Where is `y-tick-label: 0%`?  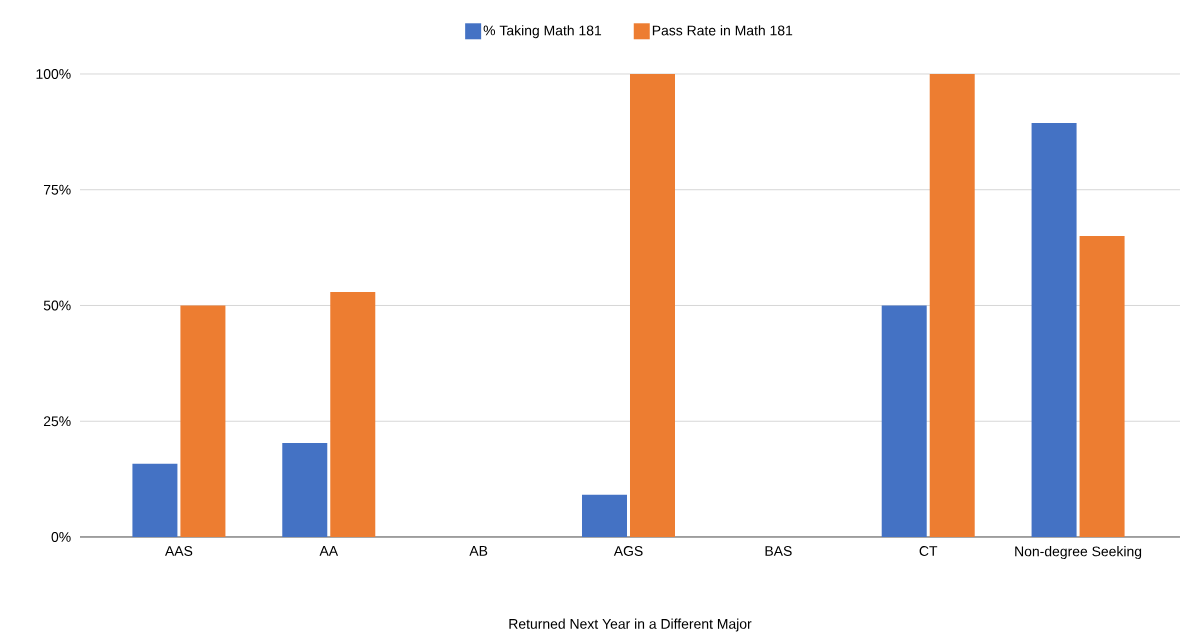
y-tick-label: 0% is located at coordinates (61, 537).